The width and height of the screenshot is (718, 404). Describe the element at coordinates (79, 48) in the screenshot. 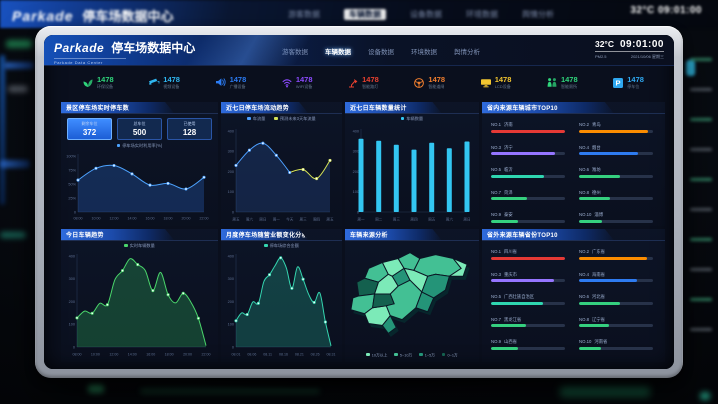

I see `brand-logo: Parkade` at that location.